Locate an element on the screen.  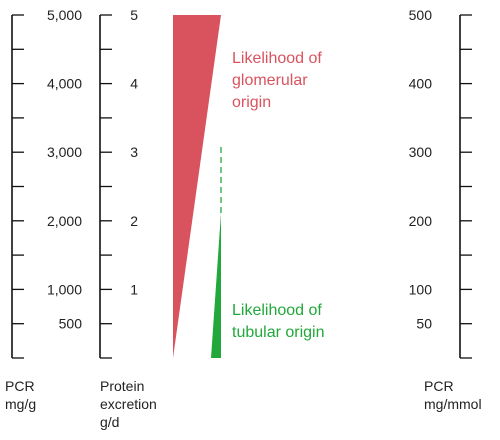
tick-labels-pcr-mg-per-g: 5,000 4,000 3,000 2,000 1,000 500 is located at coordinates (64, 169).